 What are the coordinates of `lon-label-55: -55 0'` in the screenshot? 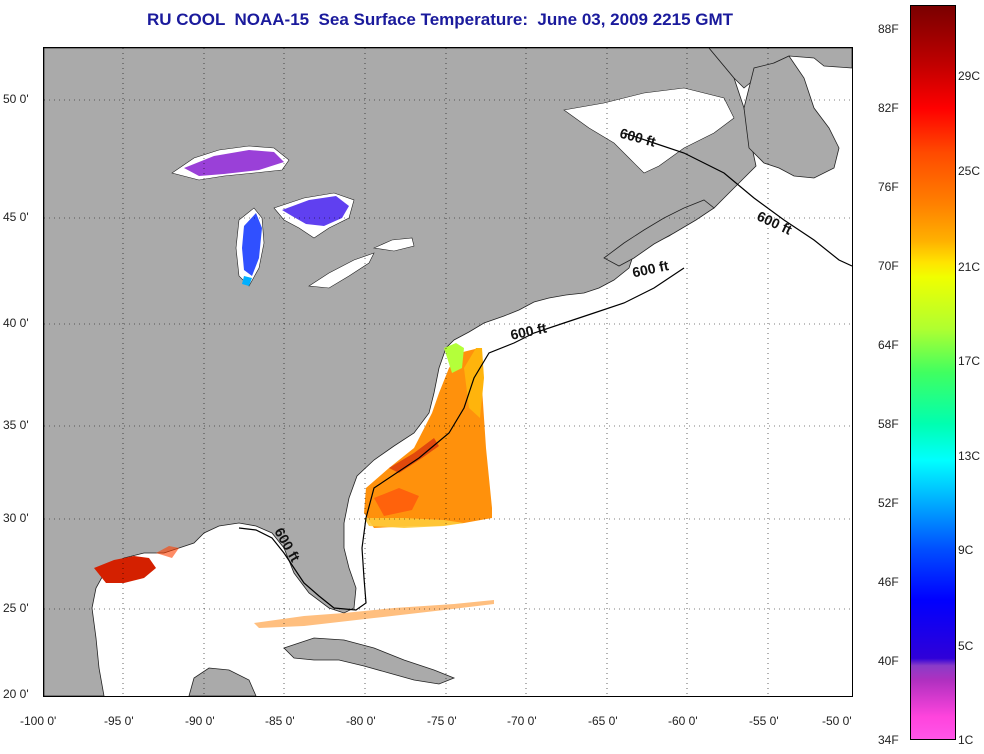 It's located at (764, 721).